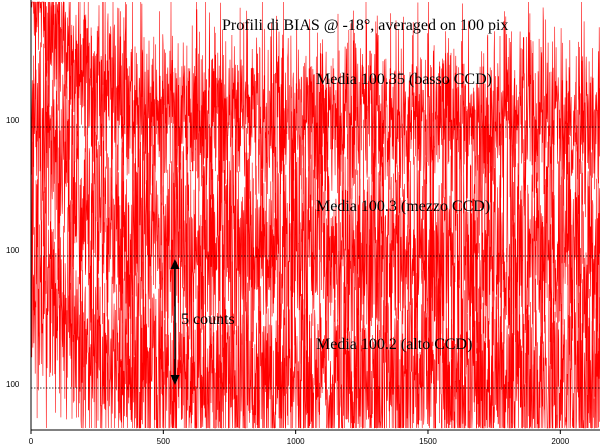  What do you see at coordinates (208, 319) in the screenshot?
I see `counts-annotation-label: 5 counts` at bounding box center [208, 319].